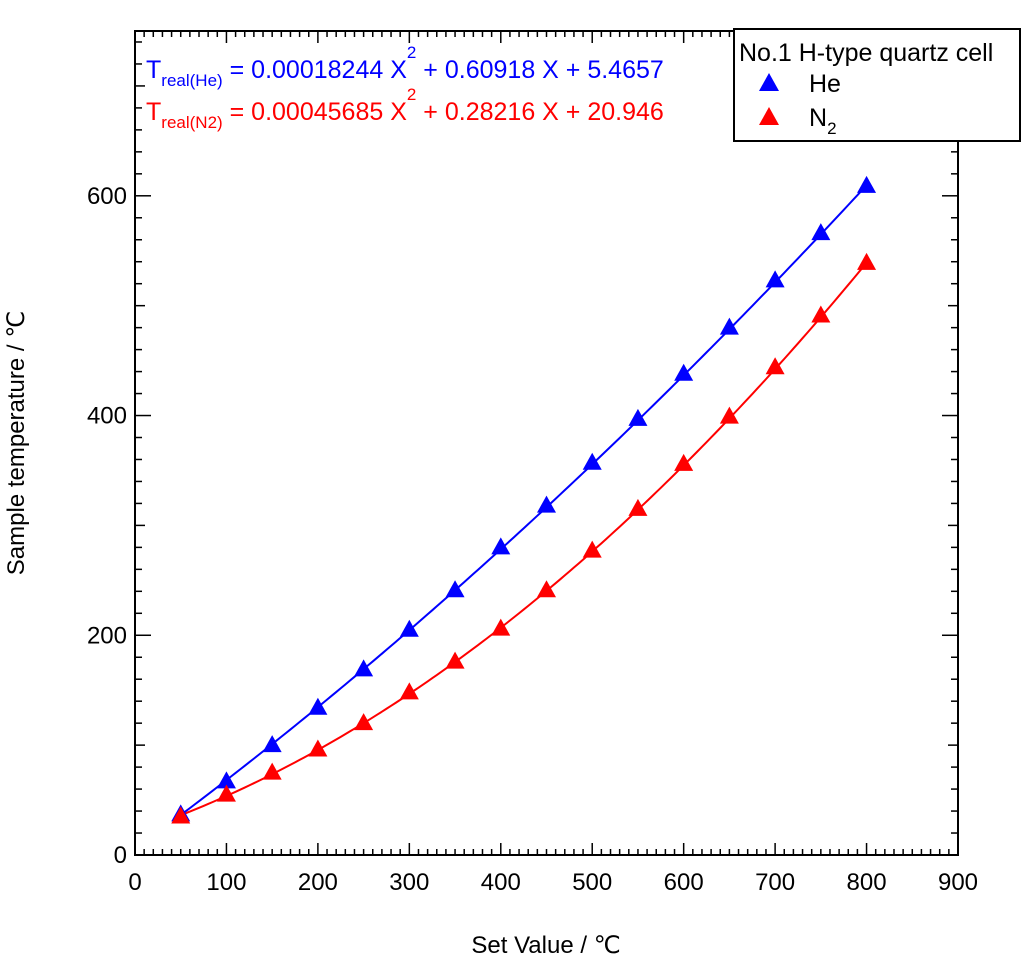 This screenshot has height=961, width=1028. Describe the element at coordinates (315, 112) in the screenshot. I see `equation-n2-main: = 0.00045685 X` at that location.